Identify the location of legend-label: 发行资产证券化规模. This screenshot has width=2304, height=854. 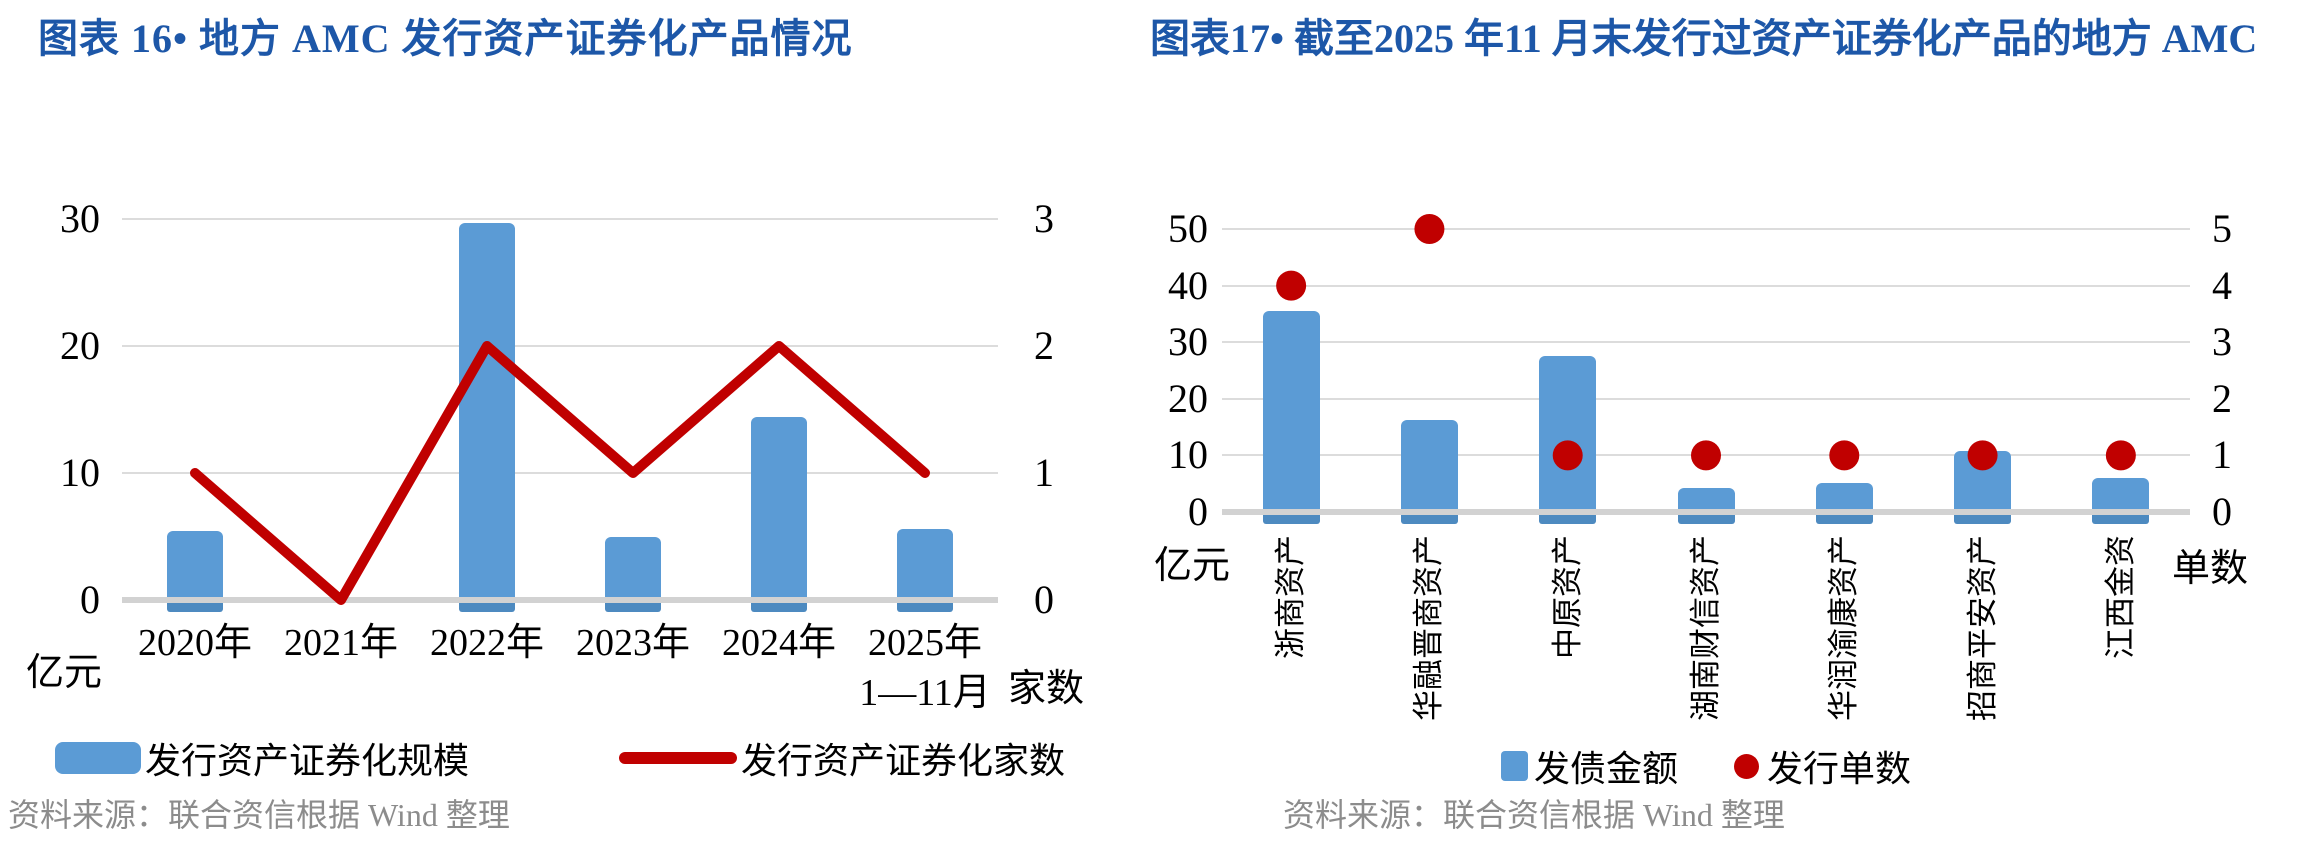
(306, 761).